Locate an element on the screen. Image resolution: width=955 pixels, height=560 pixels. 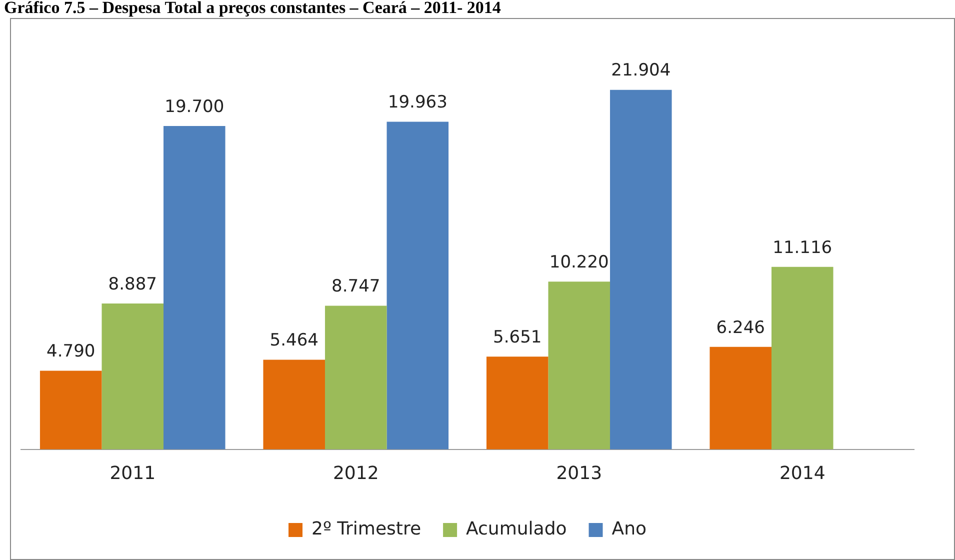
data-label: 5.464 is located at coordinates (294, 340).